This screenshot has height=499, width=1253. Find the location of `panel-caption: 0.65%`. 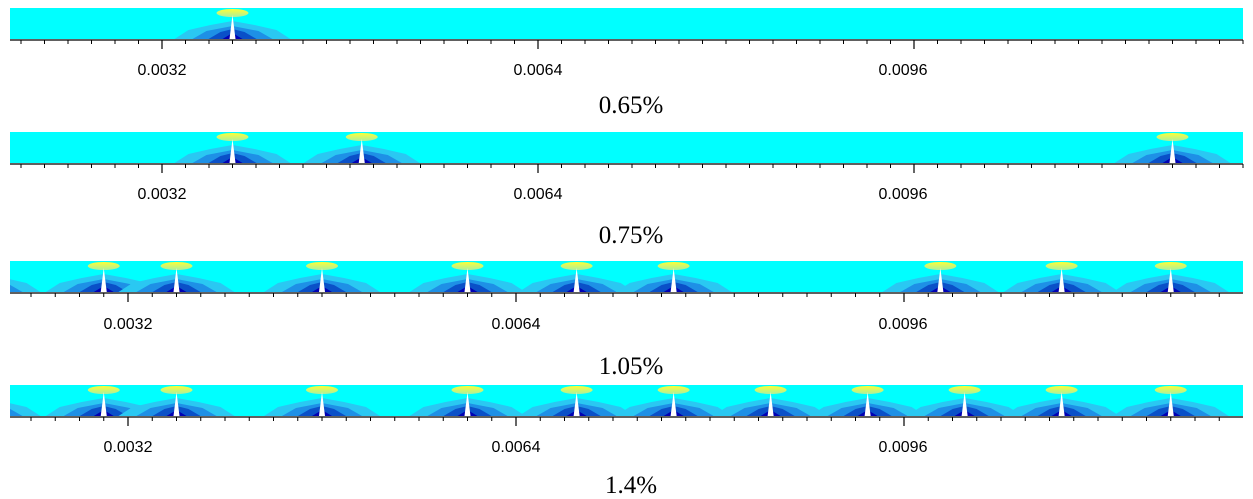

panel-caption: 0.65% is located at coordinates (631, 105).